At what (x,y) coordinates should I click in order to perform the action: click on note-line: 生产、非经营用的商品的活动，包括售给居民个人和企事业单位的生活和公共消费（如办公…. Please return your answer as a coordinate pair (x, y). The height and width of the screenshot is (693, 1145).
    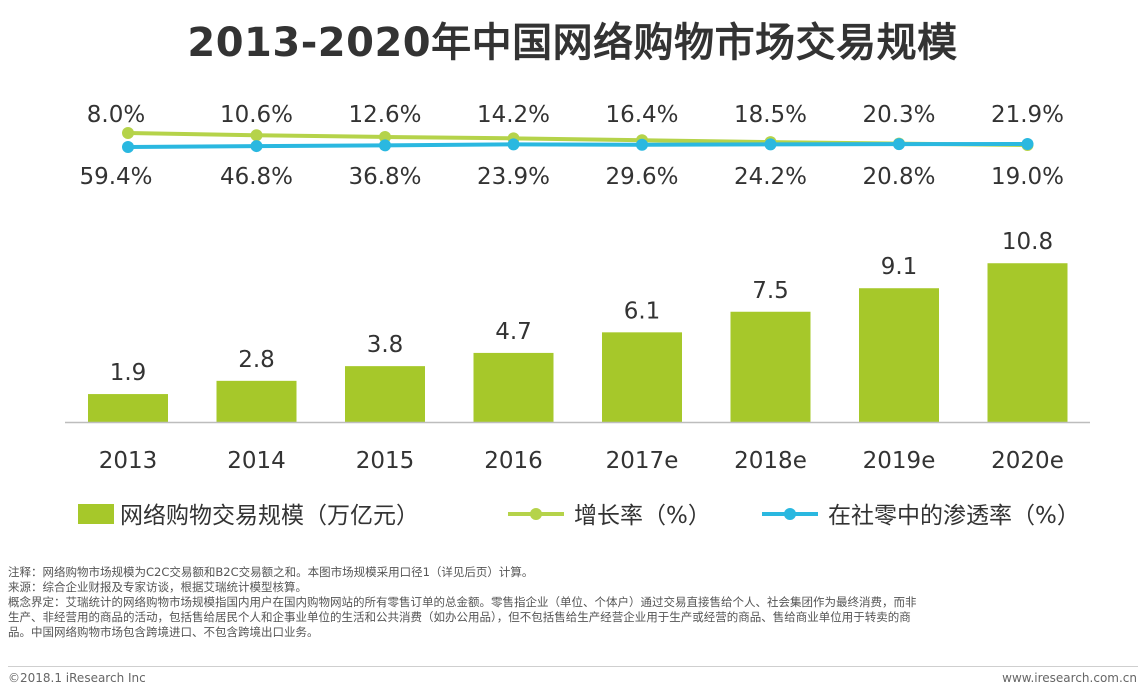
    Looking at the image, I should click on (459, 617).